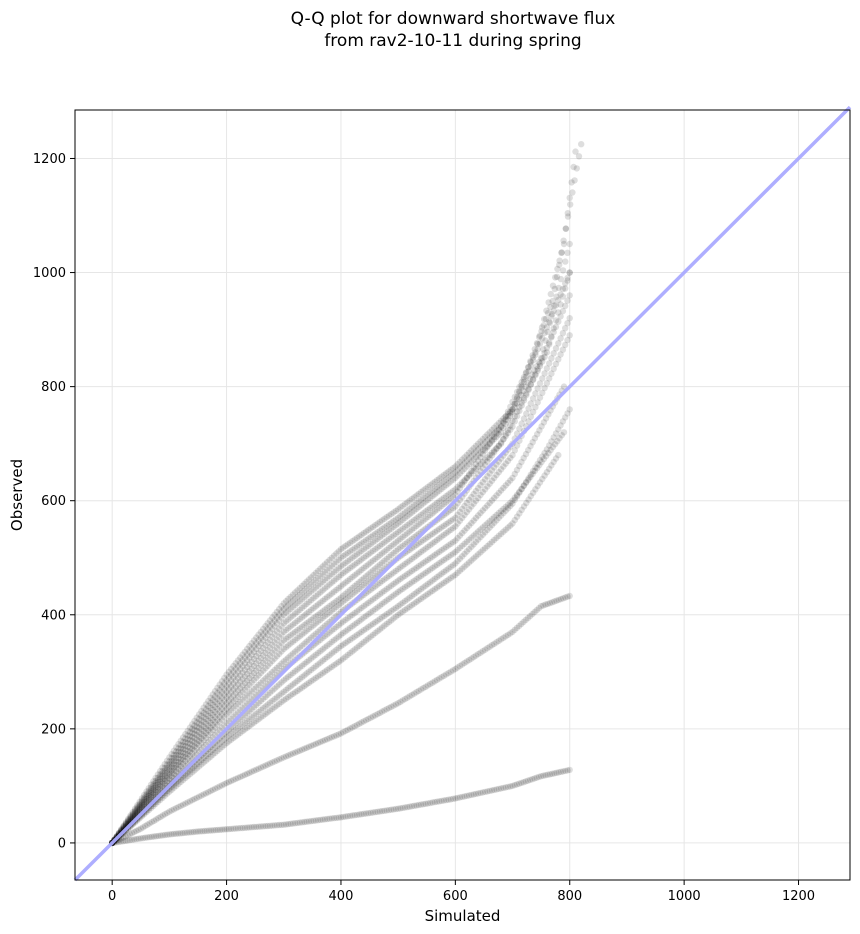 The image size is (860, 934). Describe the element at coordinates (453, 19) in the screenshot. I see `chart-title-line-1: Q-Q plot for downward shortwave flux` at that location.